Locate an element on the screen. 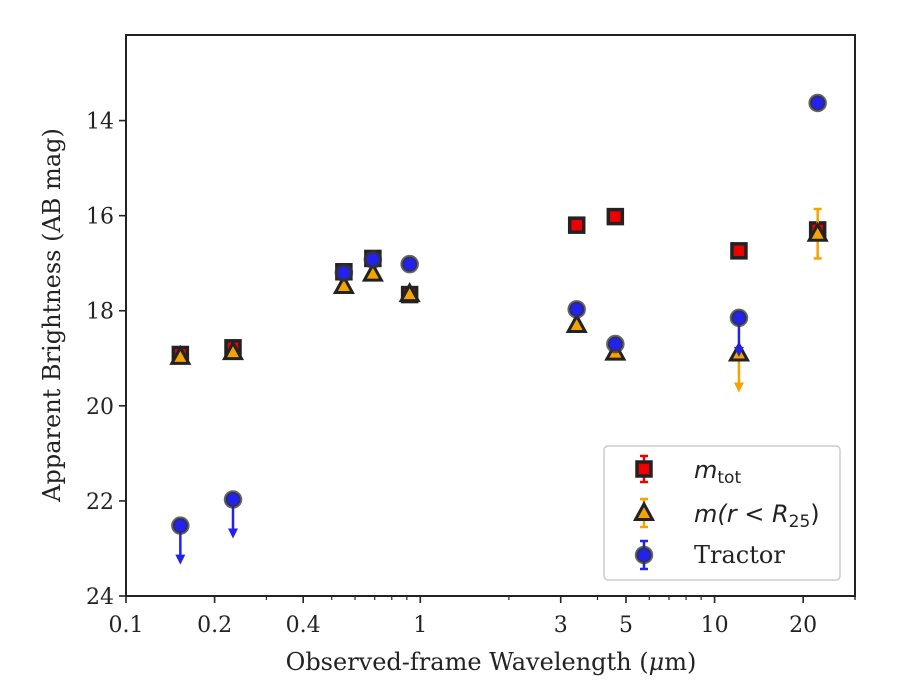 The width and height of the screenshot is (900, 700). legend-label-mr25: m(r < R25) is located at coordinates (757, 516).